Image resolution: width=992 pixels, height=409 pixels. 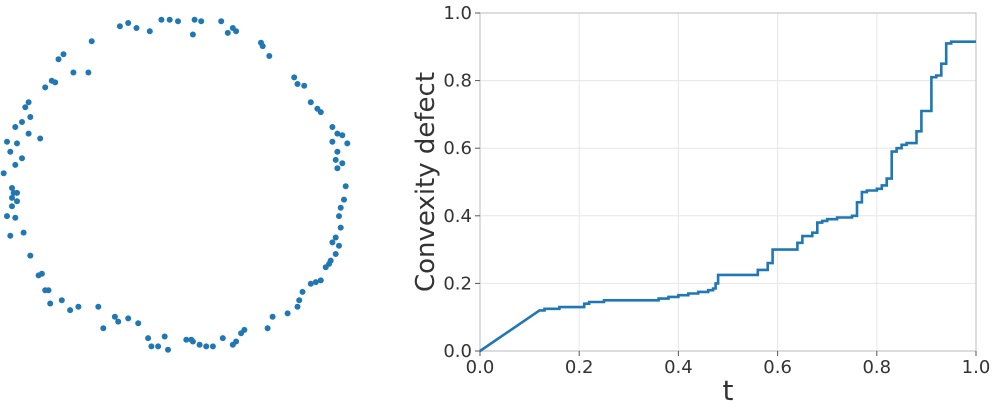 What do you see at coordinates (457, 13) in the screenshot?
I see `y-tick-label: 1.0` at bounding box center [457, 13].